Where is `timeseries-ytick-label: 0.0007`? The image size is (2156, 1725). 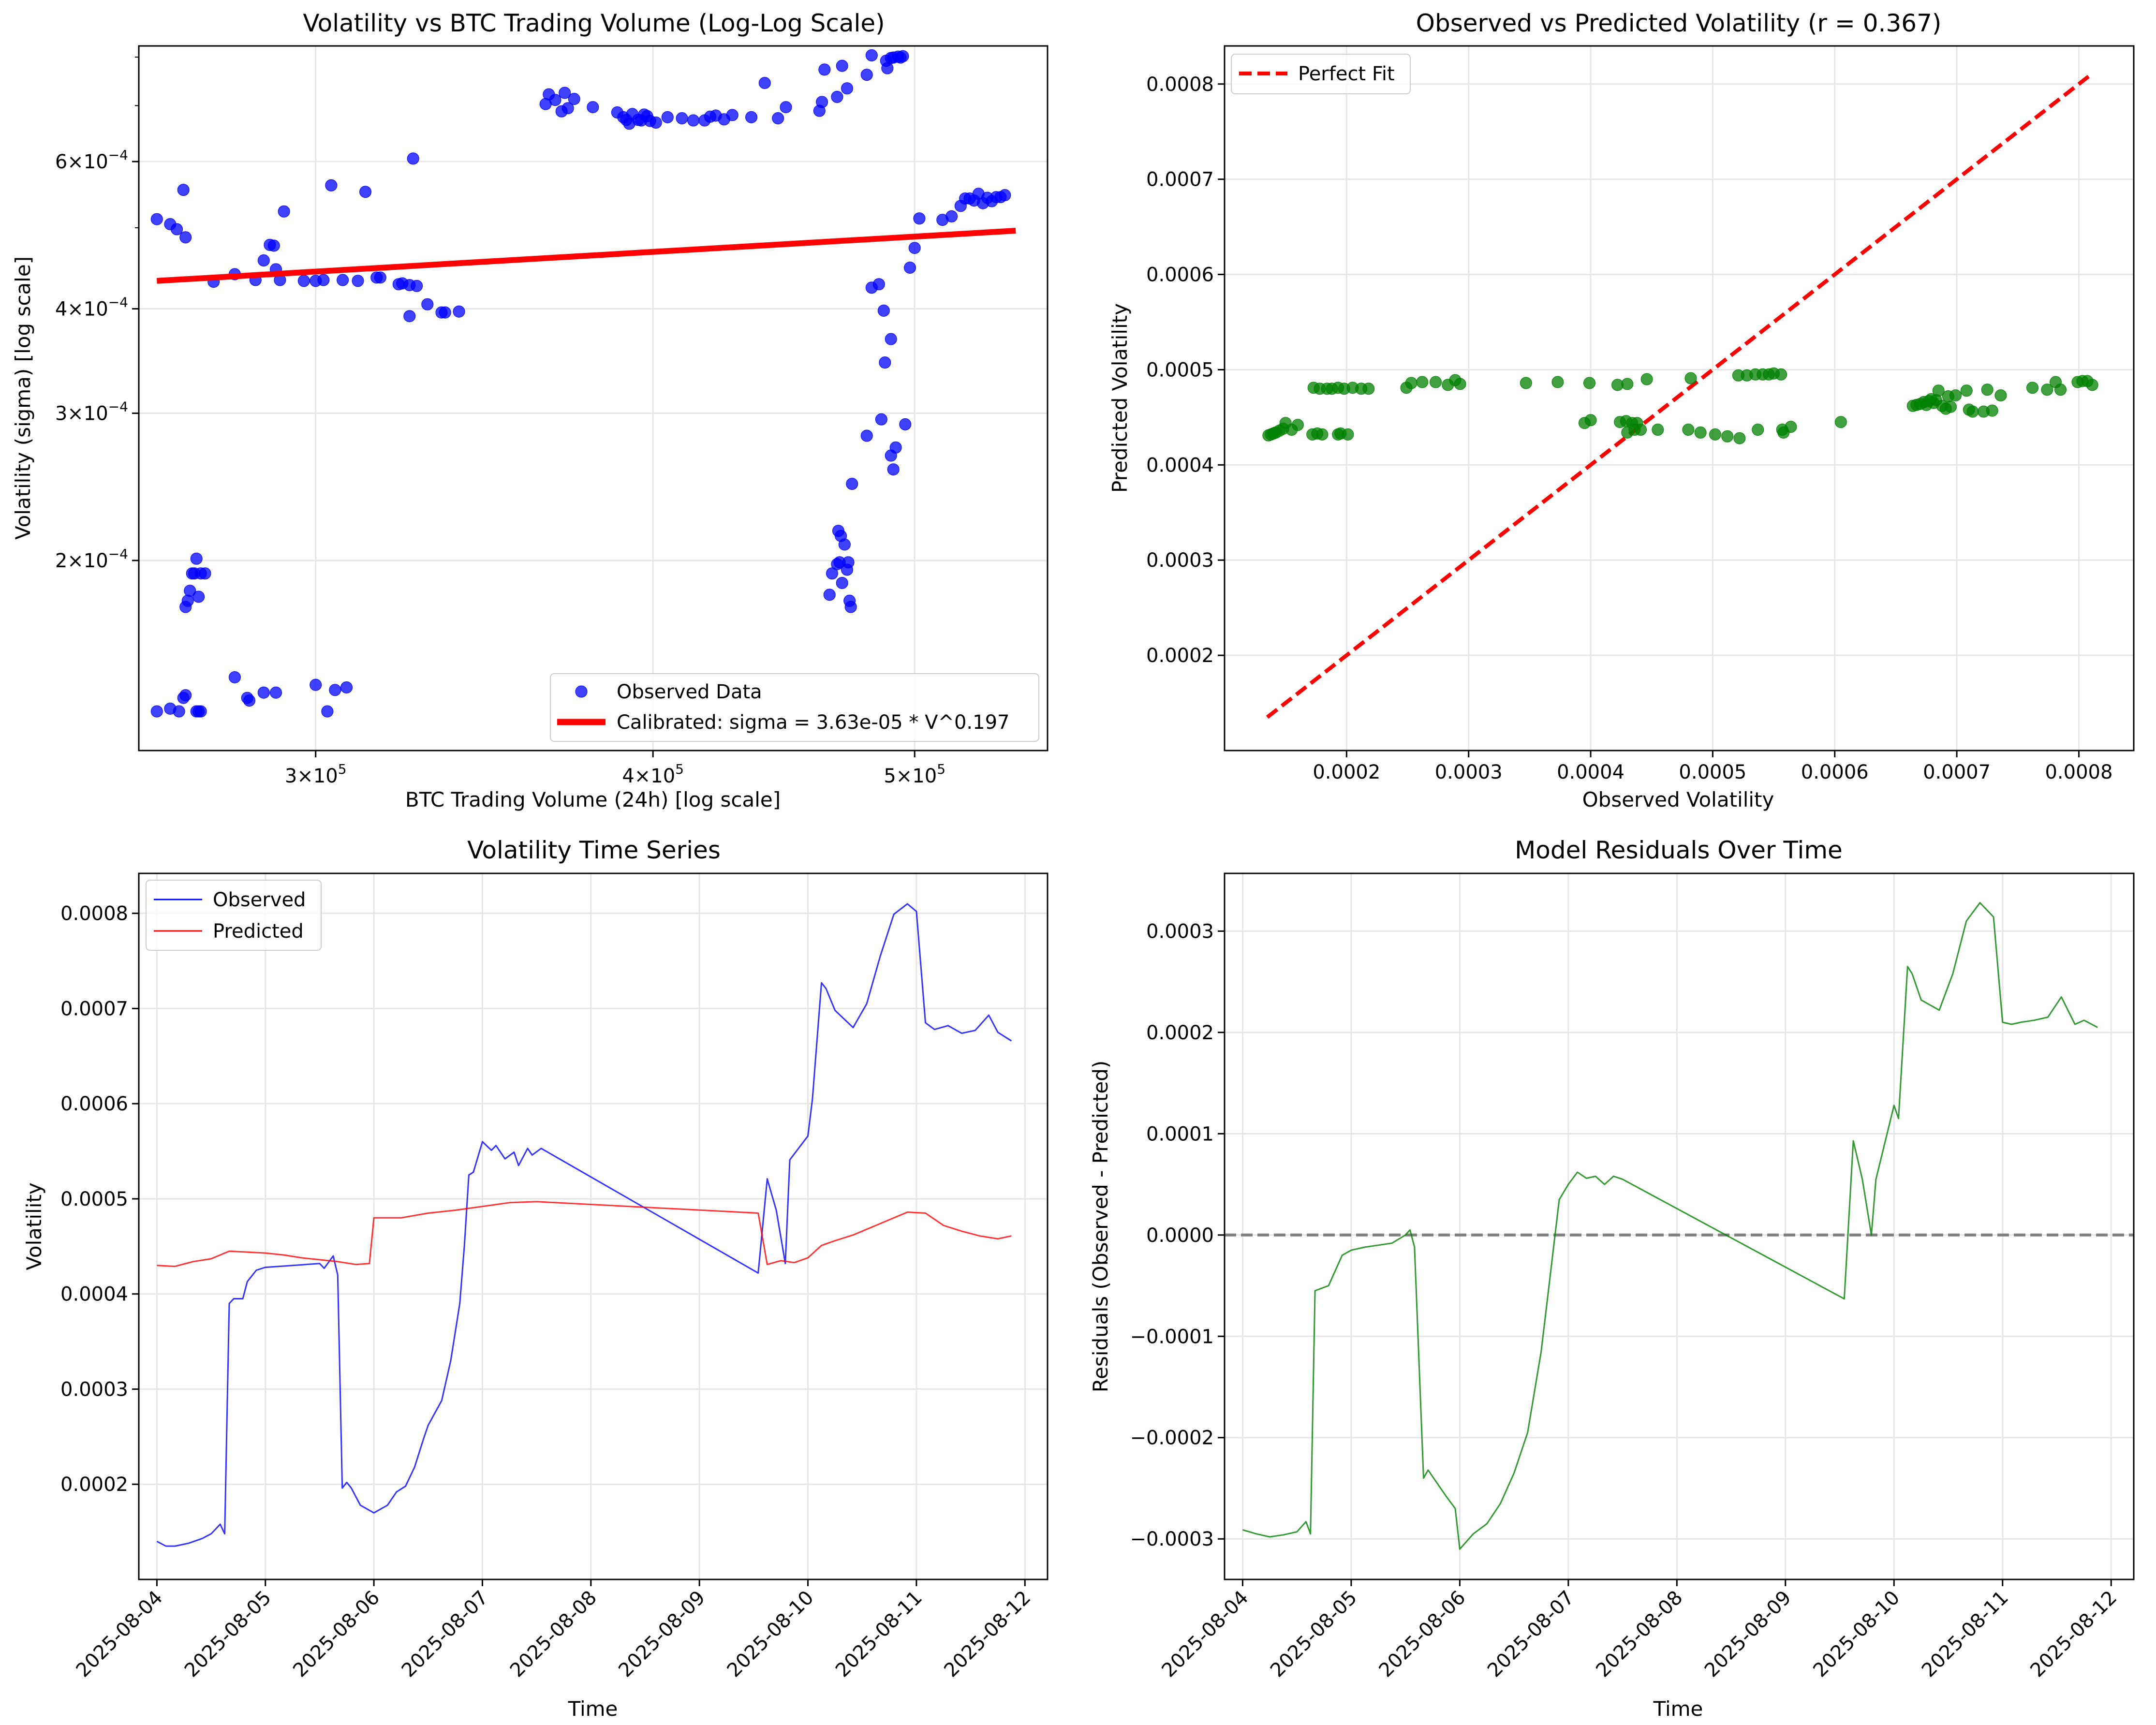
timeseries-ytick-label: 0.0007 is located at coordinates (94, 1009).